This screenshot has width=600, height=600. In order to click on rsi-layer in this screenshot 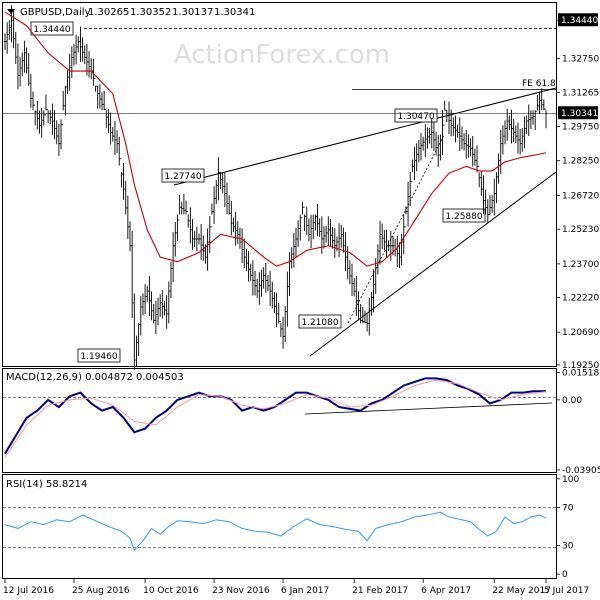, I will do `click(275, 531)`.